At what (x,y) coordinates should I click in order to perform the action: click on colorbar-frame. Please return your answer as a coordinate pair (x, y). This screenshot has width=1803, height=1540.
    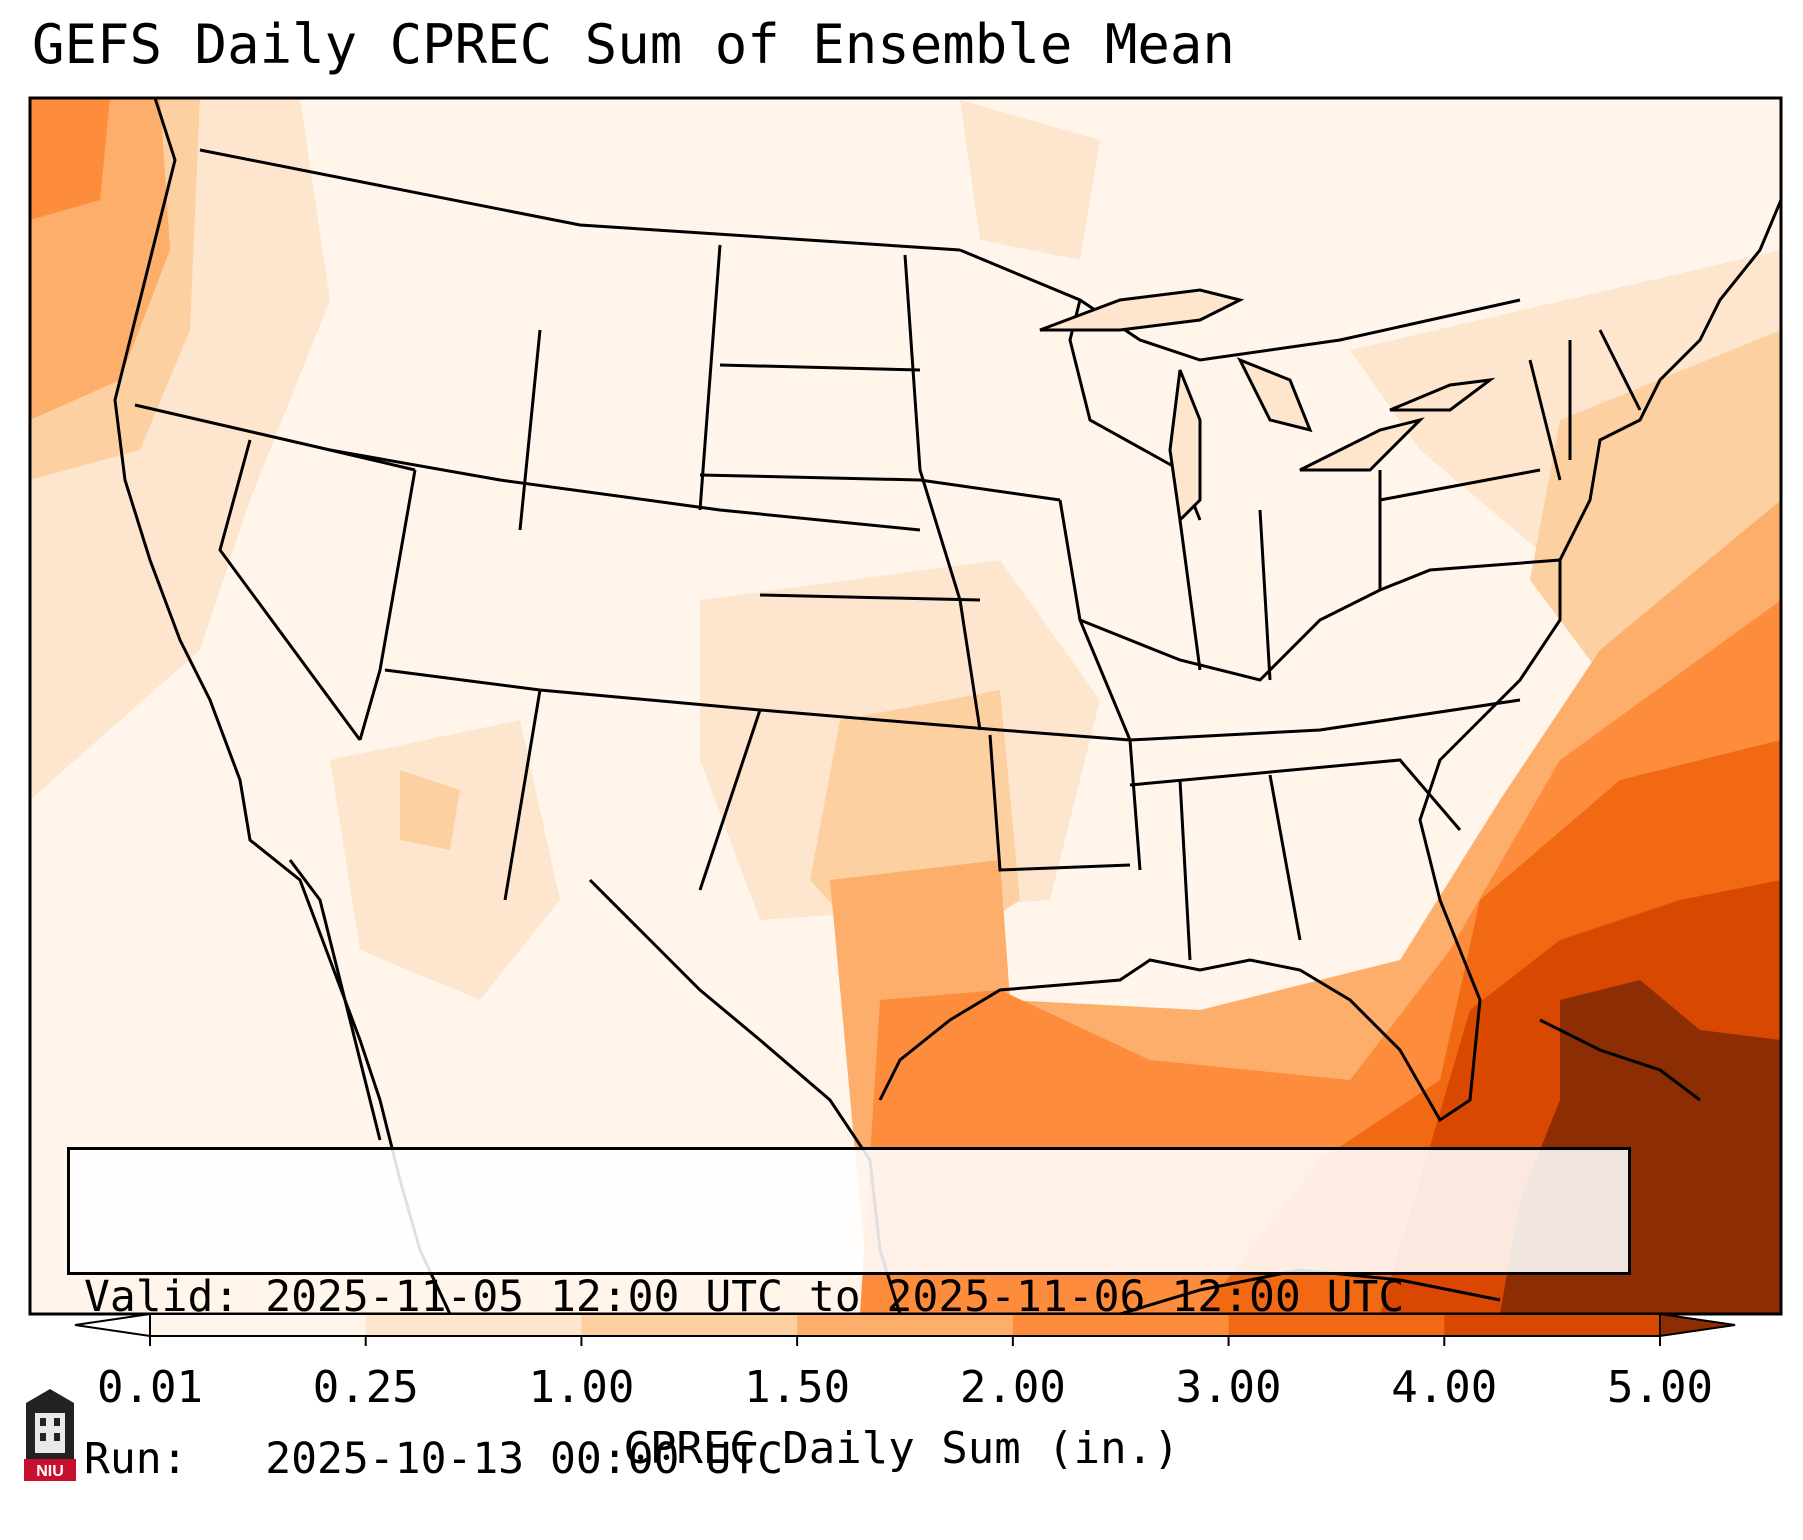
    Looking at the image, I should click on (905, 1325).